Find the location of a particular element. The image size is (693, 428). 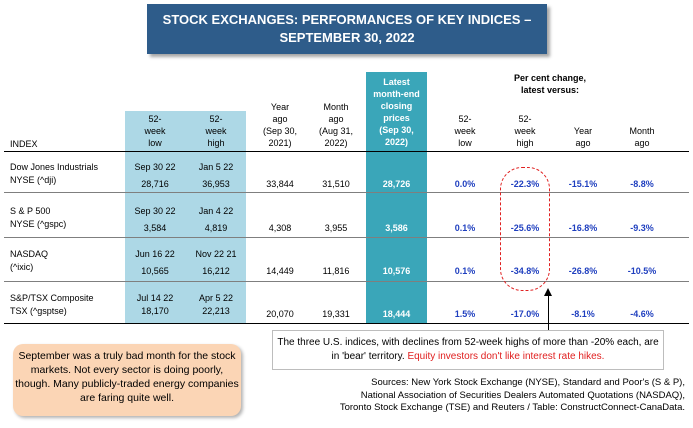

header-rule is located at coordinates (346, 151).